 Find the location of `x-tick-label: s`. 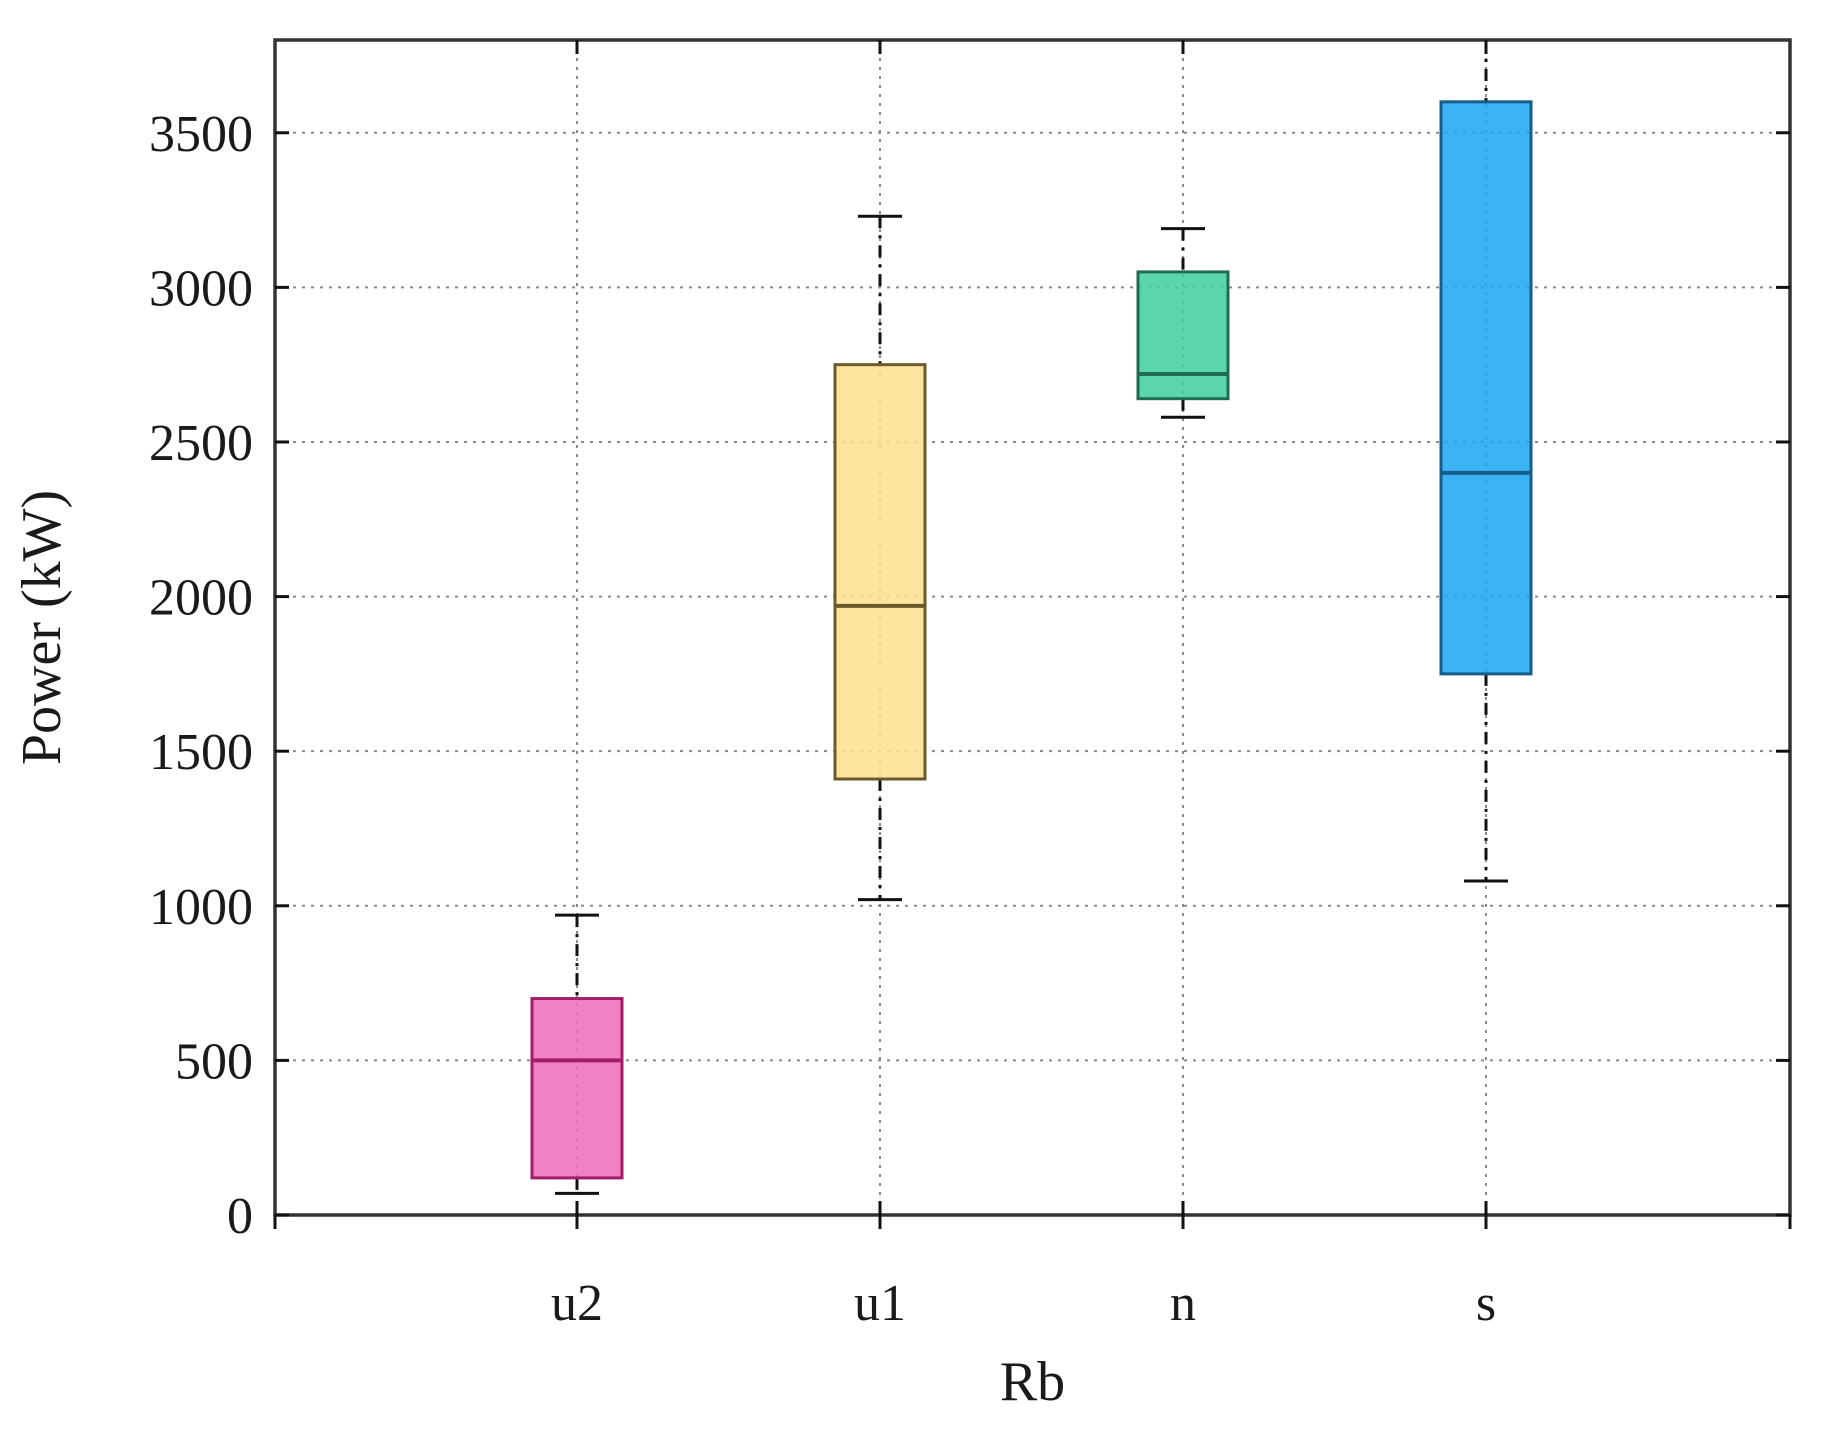

x-tick-label: s is located at coordinates (1486, 1303).